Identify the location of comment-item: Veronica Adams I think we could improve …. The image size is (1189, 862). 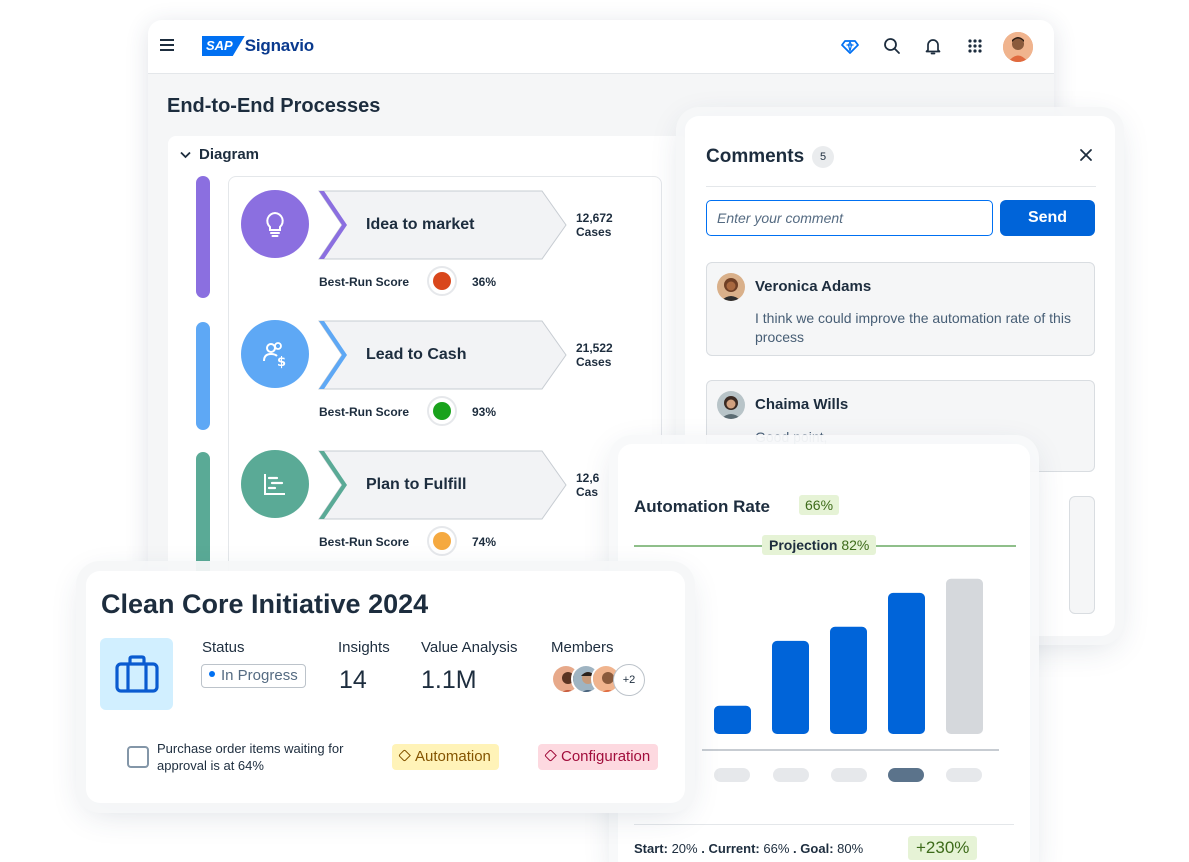
(900, 309).